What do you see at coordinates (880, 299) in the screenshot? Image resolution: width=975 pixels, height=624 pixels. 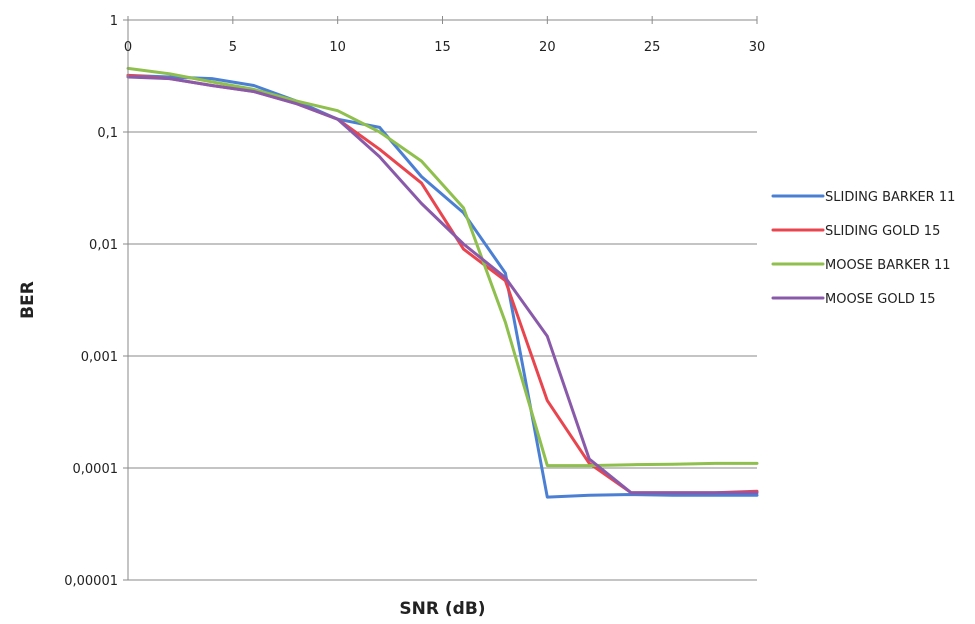 I see `legend-label-3: MOOSE GOLD 15` at bounding box center [880, 299].